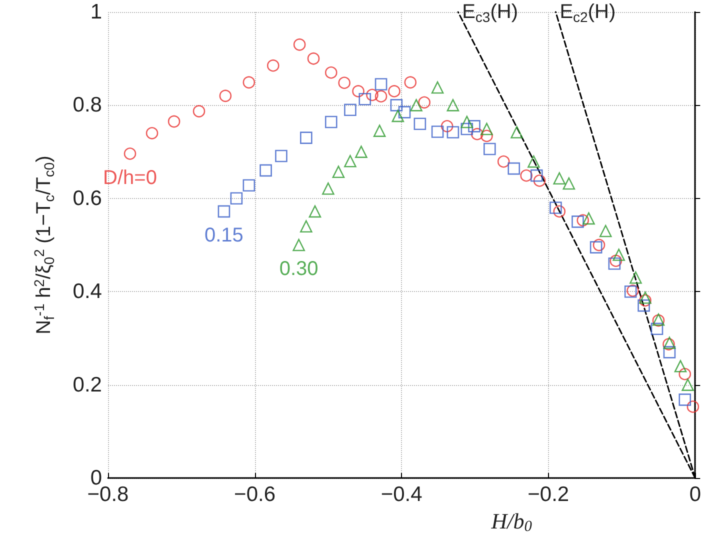 The image size is (704, 539). Describe the element at coordinates (255, 494) in the screenshot. I see `x-tick-label: −0.6` at that location.